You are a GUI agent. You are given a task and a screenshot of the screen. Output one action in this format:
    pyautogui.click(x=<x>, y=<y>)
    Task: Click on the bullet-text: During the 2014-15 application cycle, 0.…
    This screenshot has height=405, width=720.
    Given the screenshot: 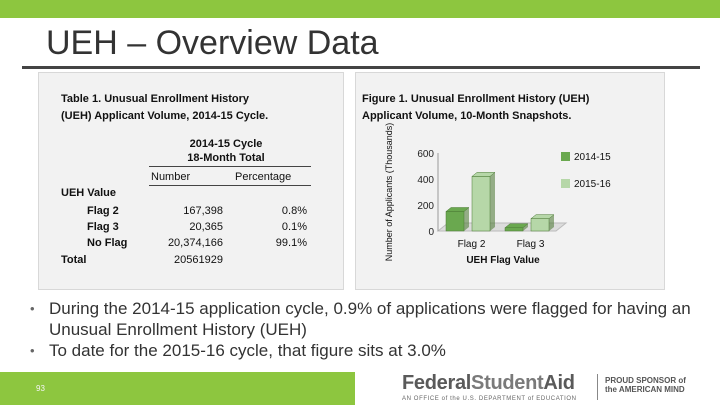 What is the action you would take?
    pyautogui.click(x=370, y=319)
    